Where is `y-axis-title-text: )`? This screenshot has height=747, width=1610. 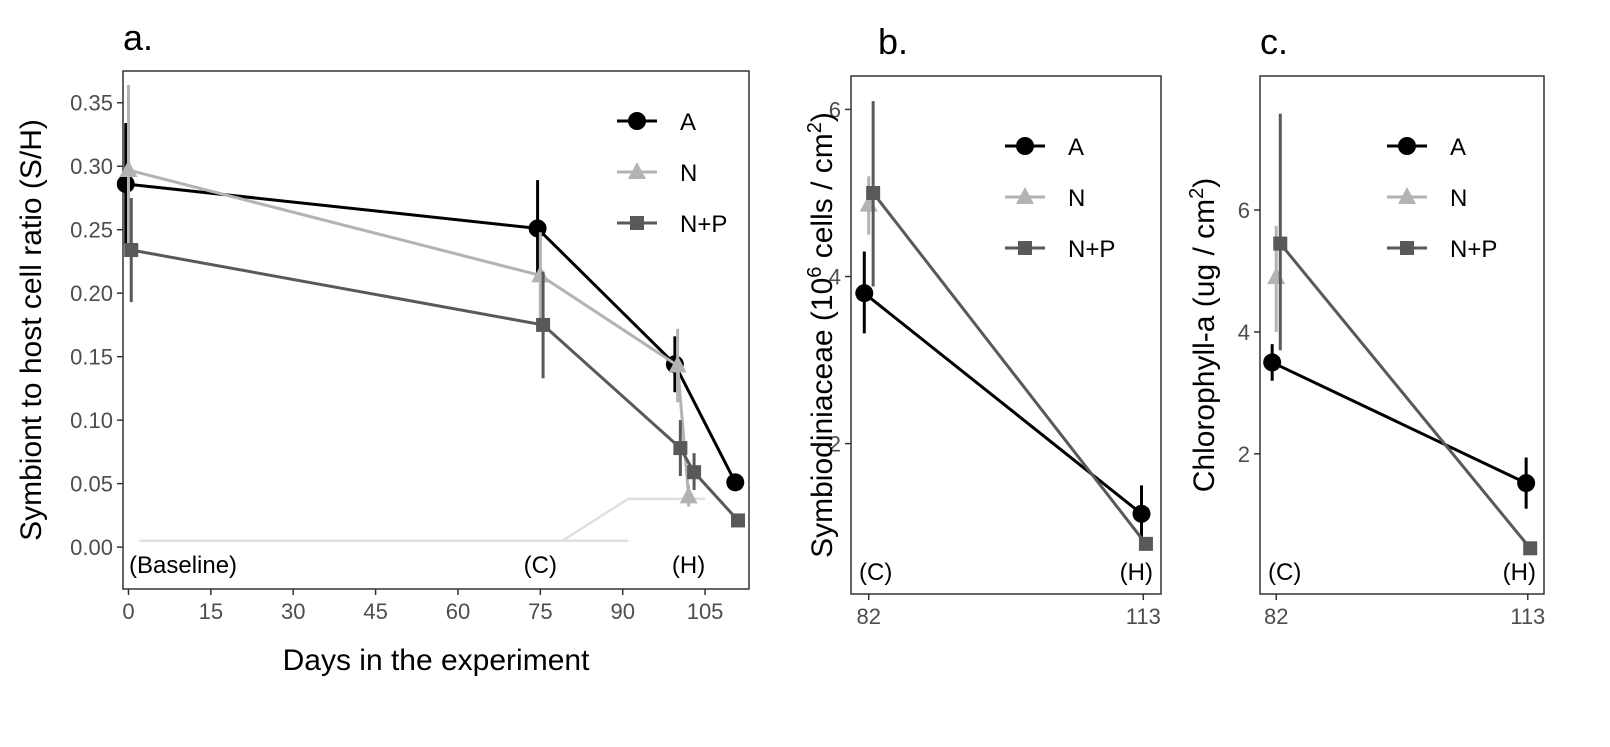 y-axis-title-text: ) is located at coordinates (1204, 183).